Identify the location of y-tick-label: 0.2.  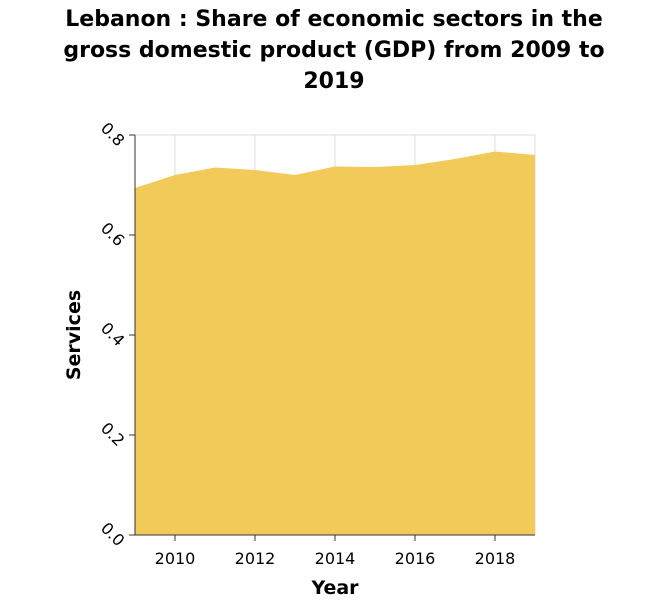
(112, 434).